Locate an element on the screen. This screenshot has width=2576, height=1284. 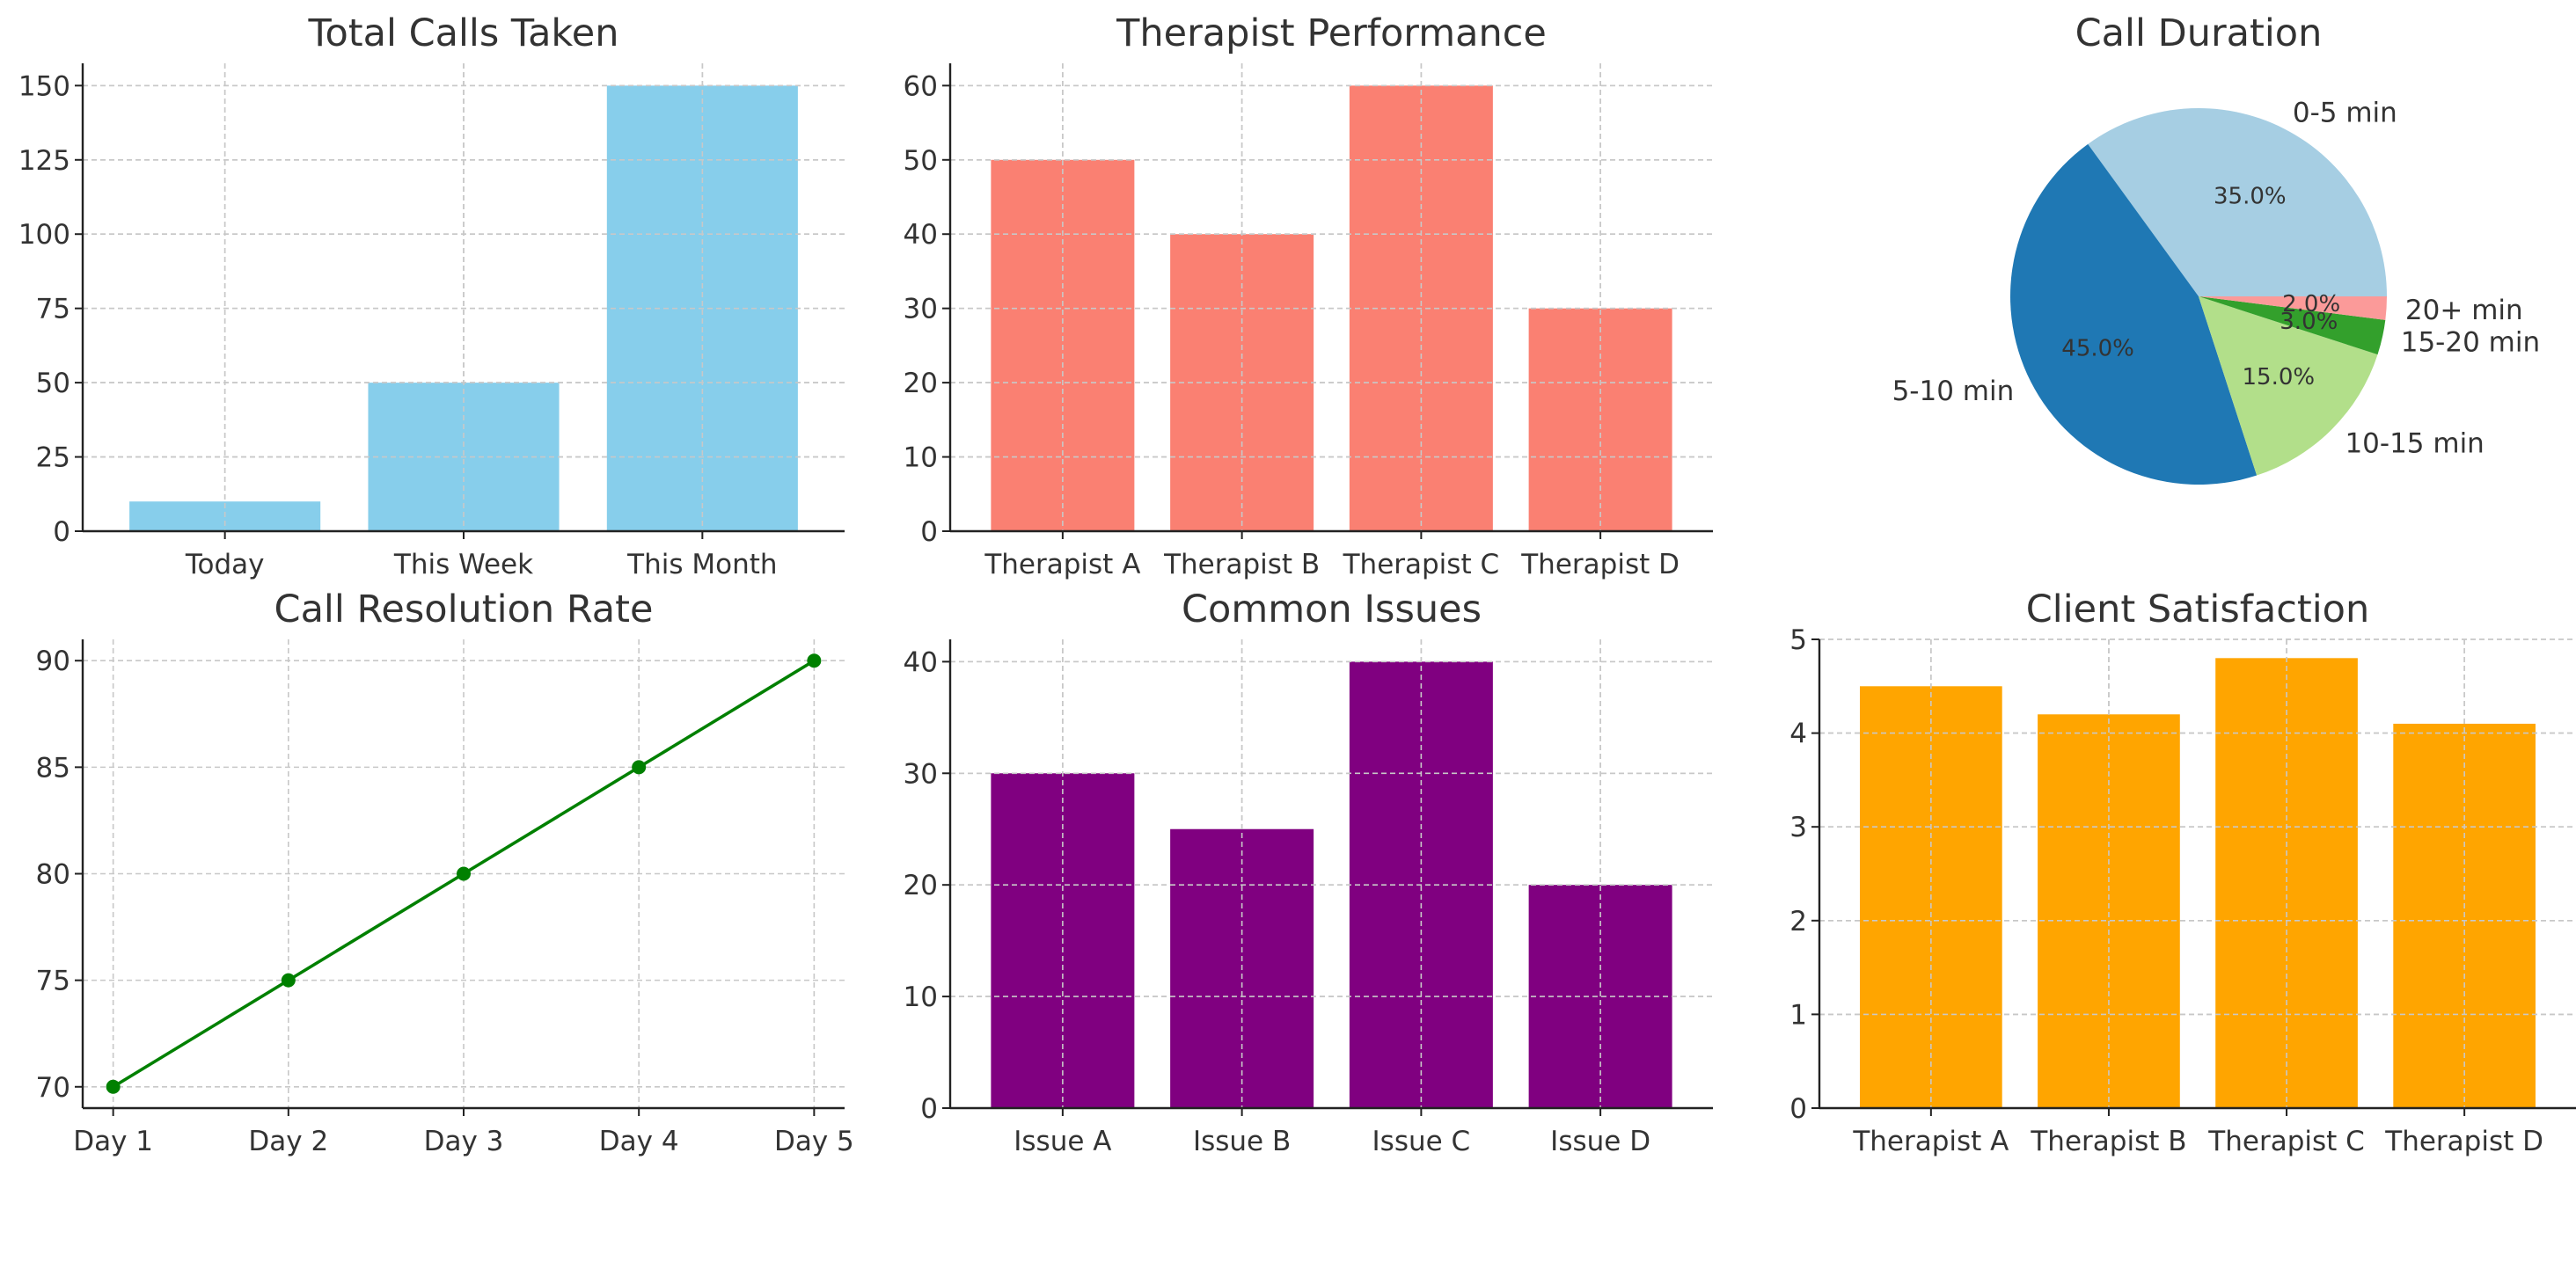
call-duration-slice-label: 10-15 min is located at coordinates (2414, 443).